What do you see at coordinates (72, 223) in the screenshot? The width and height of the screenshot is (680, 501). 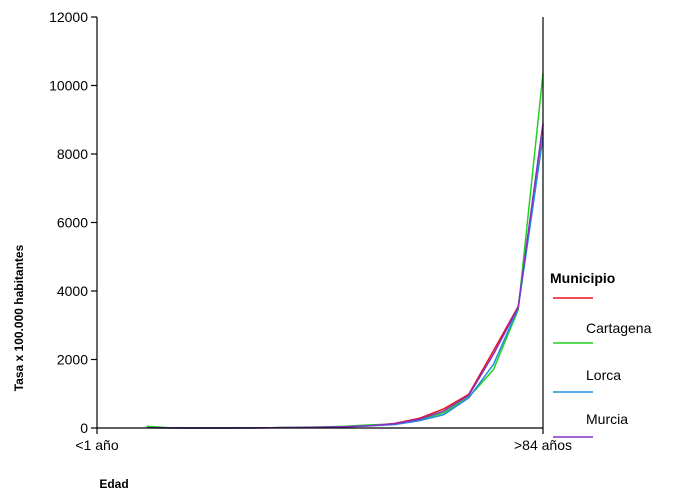 I see `y-tick-label: 6000` at bounding box center [72, 223].